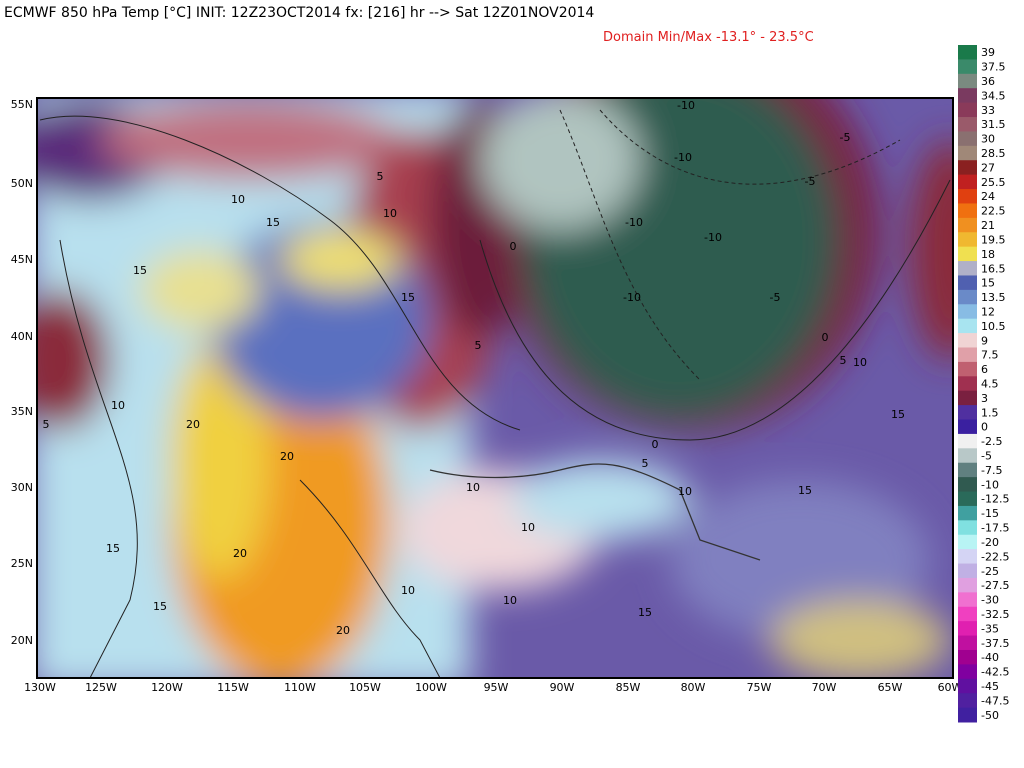 This screenshot has width=1024, height=768. Describe the element at coordinates (988, 52) in the screenshot. I see `colorbar-label: 39` at that location.